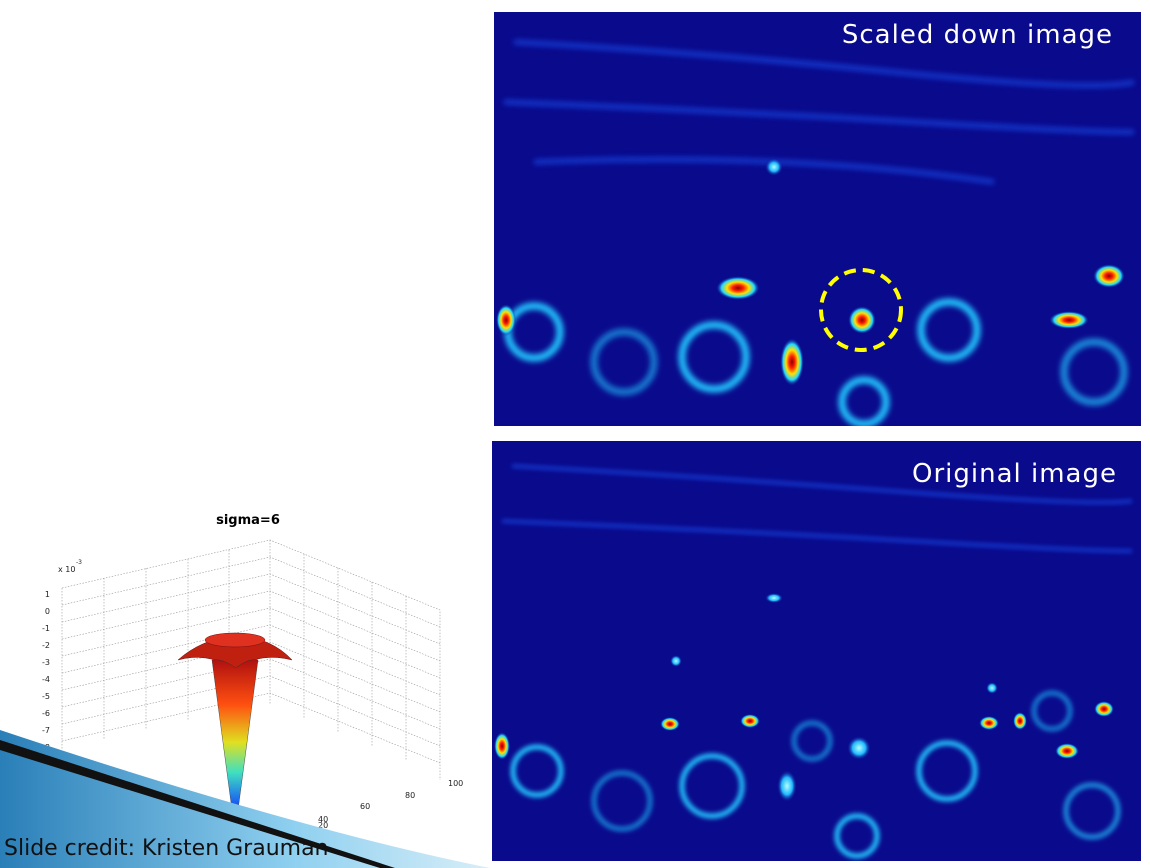  Describe the element at coordinates (47, 611) in the screenshot. I see `z-tick: 0` at that location.